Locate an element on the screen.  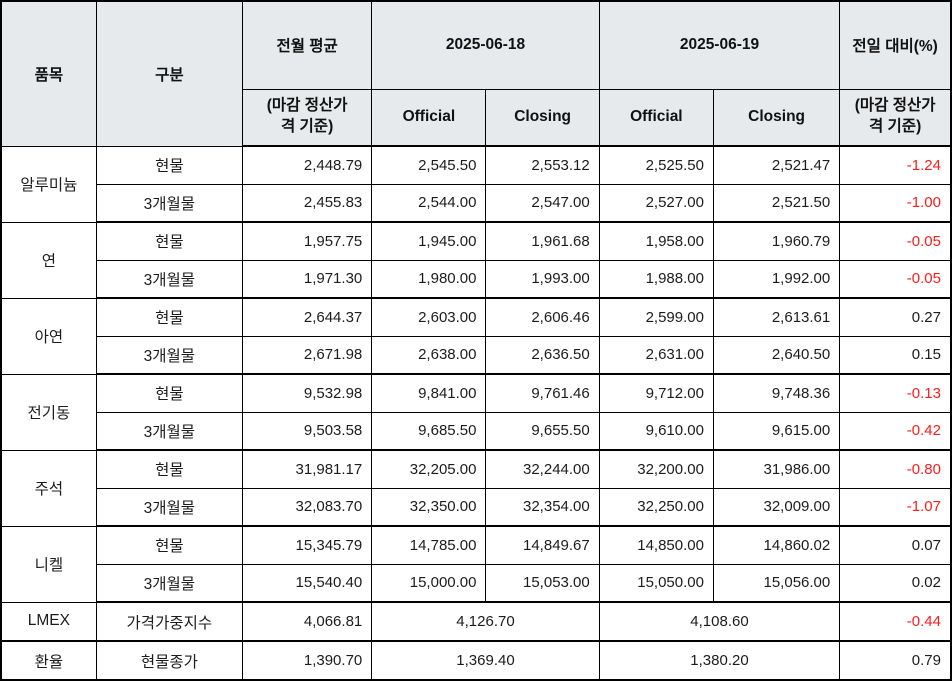
cell-official-0619: 32,250.00 is located at coordinates (656, 507).